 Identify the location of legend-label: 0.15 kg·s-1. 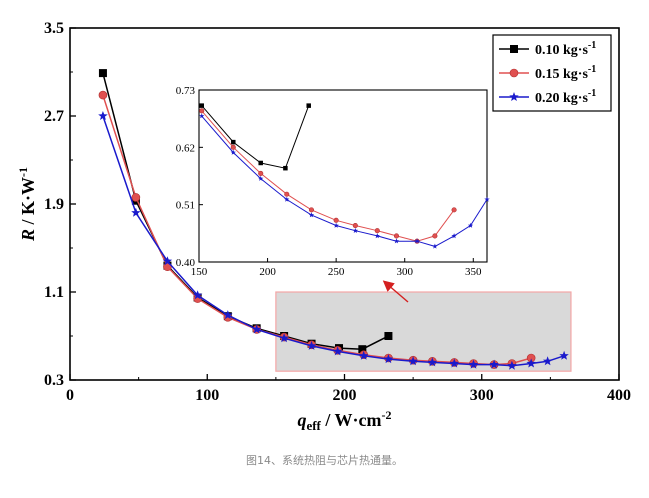
(565, 73).